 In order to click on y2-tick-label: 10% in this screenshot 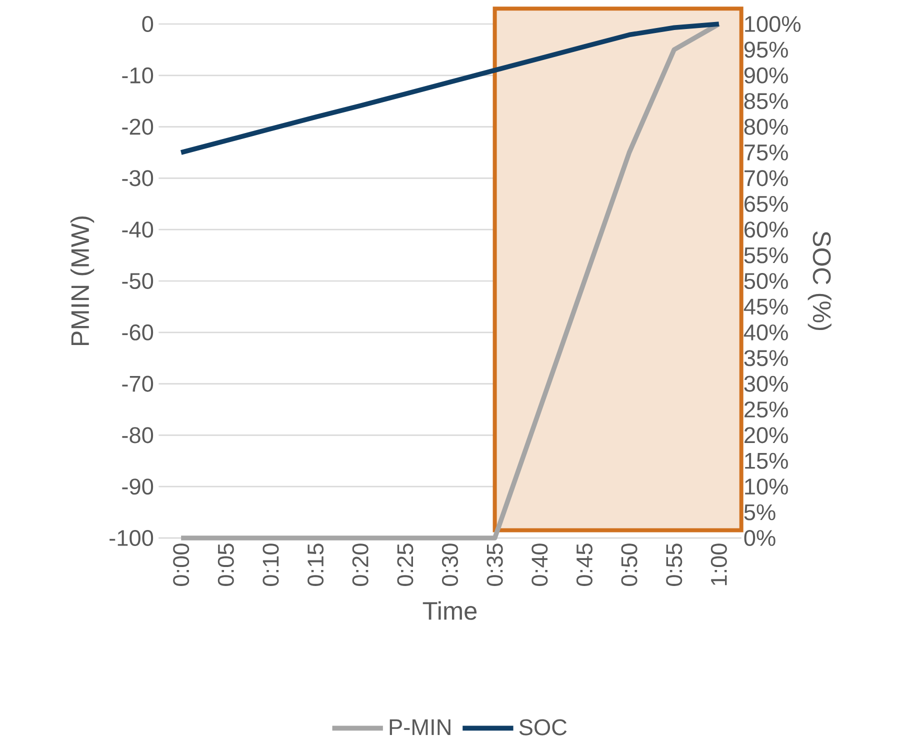, I will do `click(766, 486)`.